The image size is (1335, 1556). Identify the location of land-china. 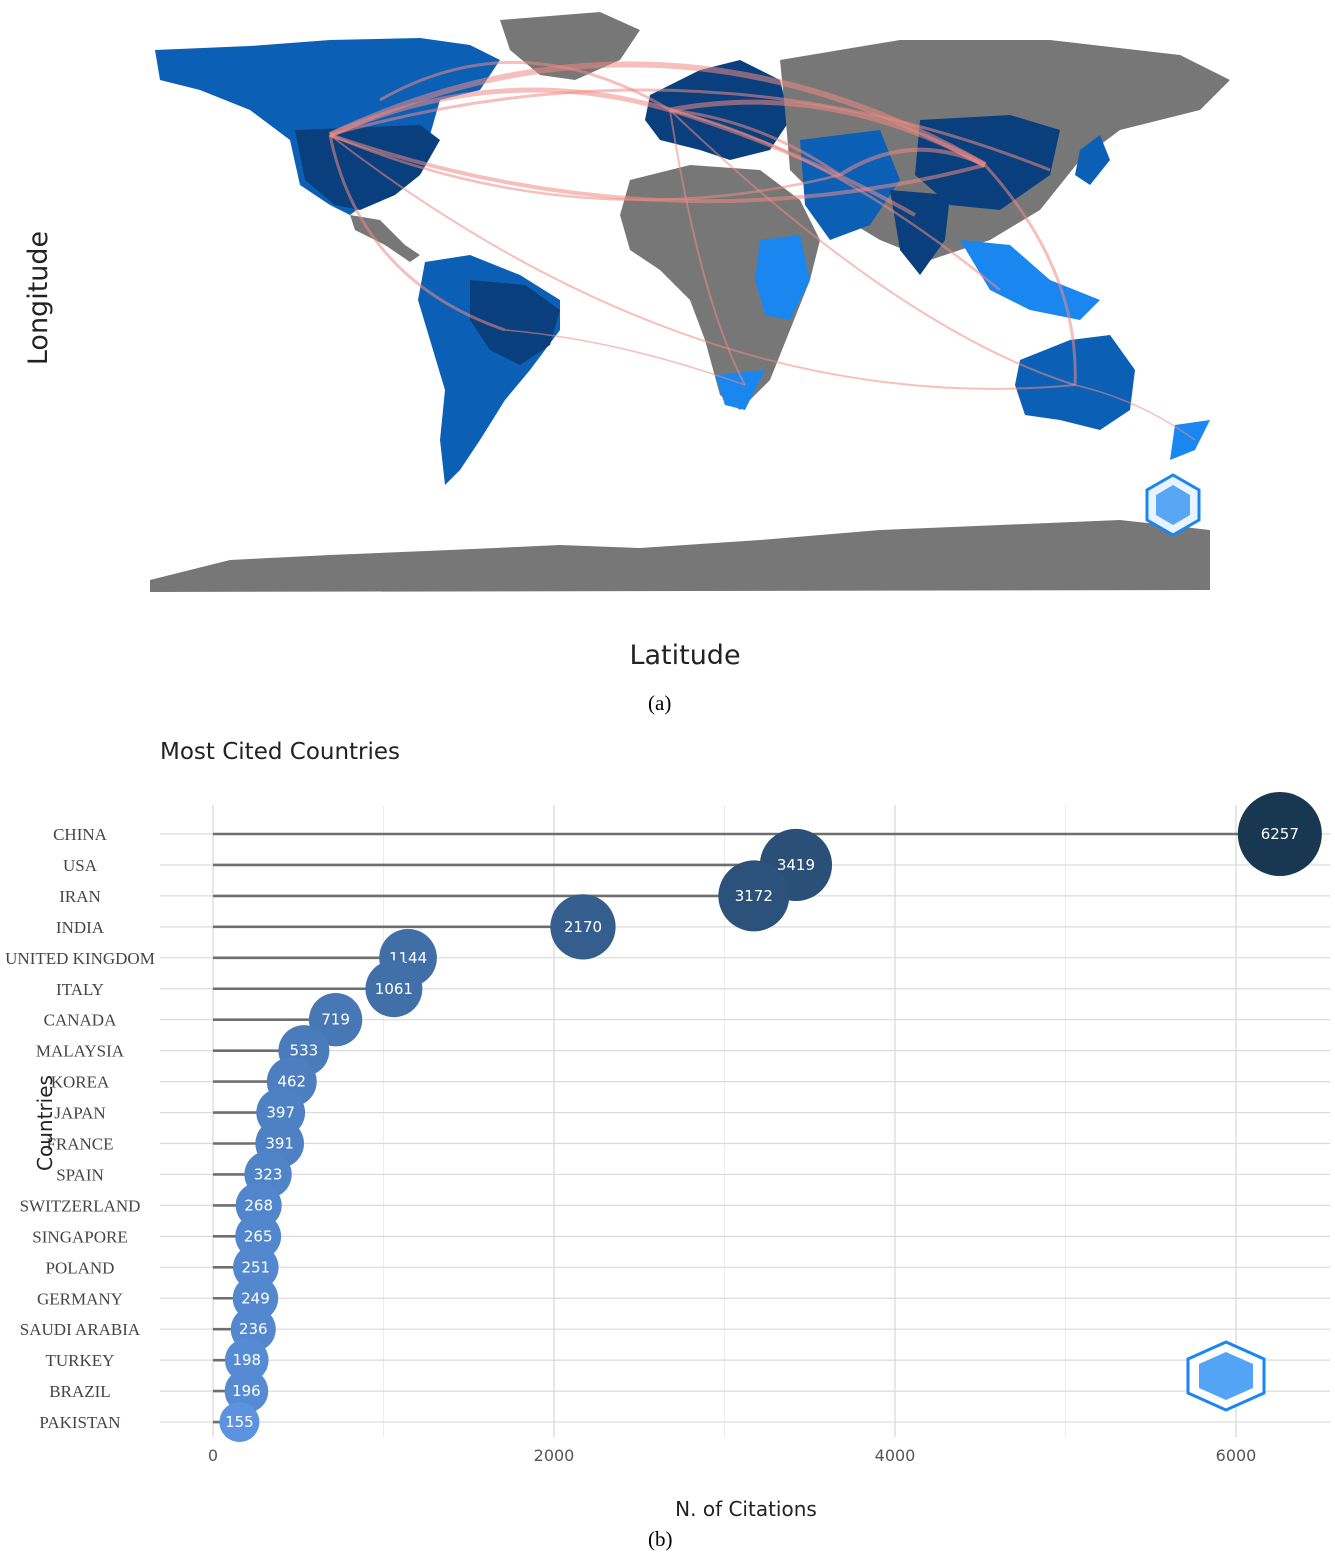
(987, 162).